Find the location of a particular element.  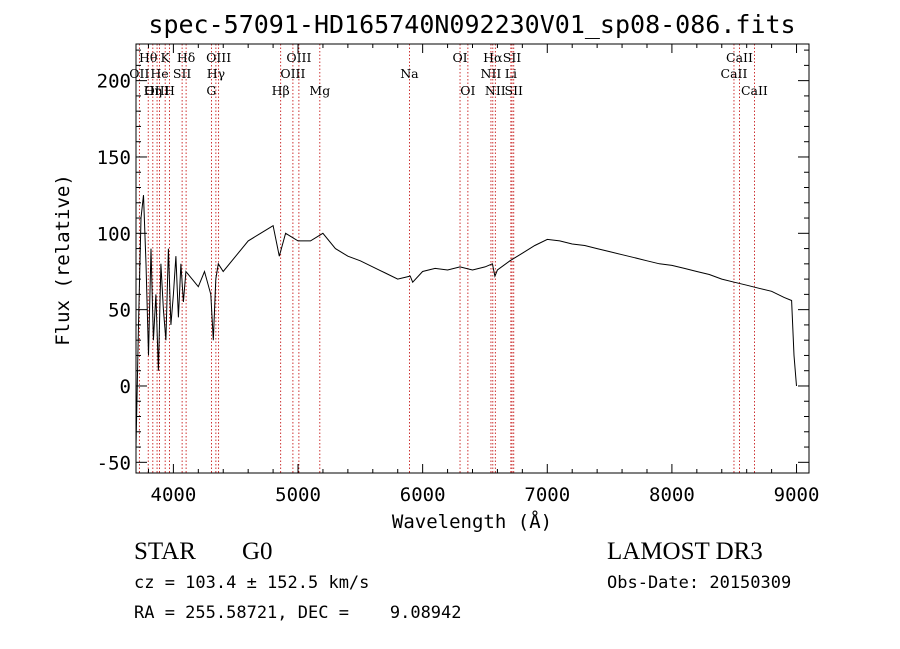

survey-name: LAMOST DR3 is located at coordinates (685, 551).